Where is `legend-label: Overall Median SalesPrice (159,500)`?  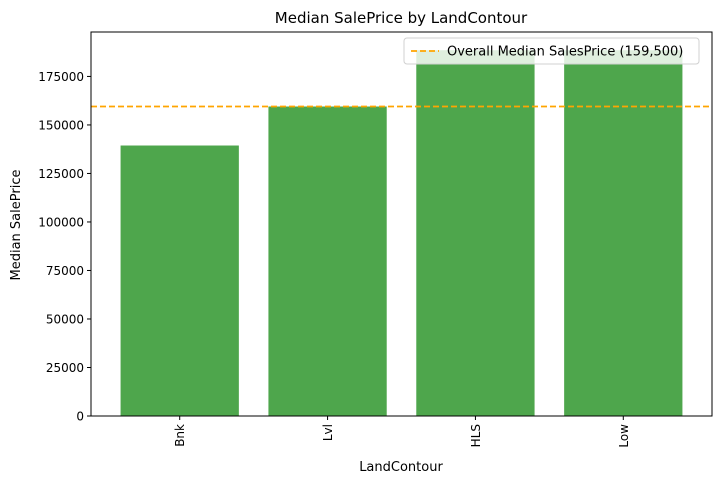 legend-label: Overall Median SalesPrice (159,500) is located at coordinates (565, 52).